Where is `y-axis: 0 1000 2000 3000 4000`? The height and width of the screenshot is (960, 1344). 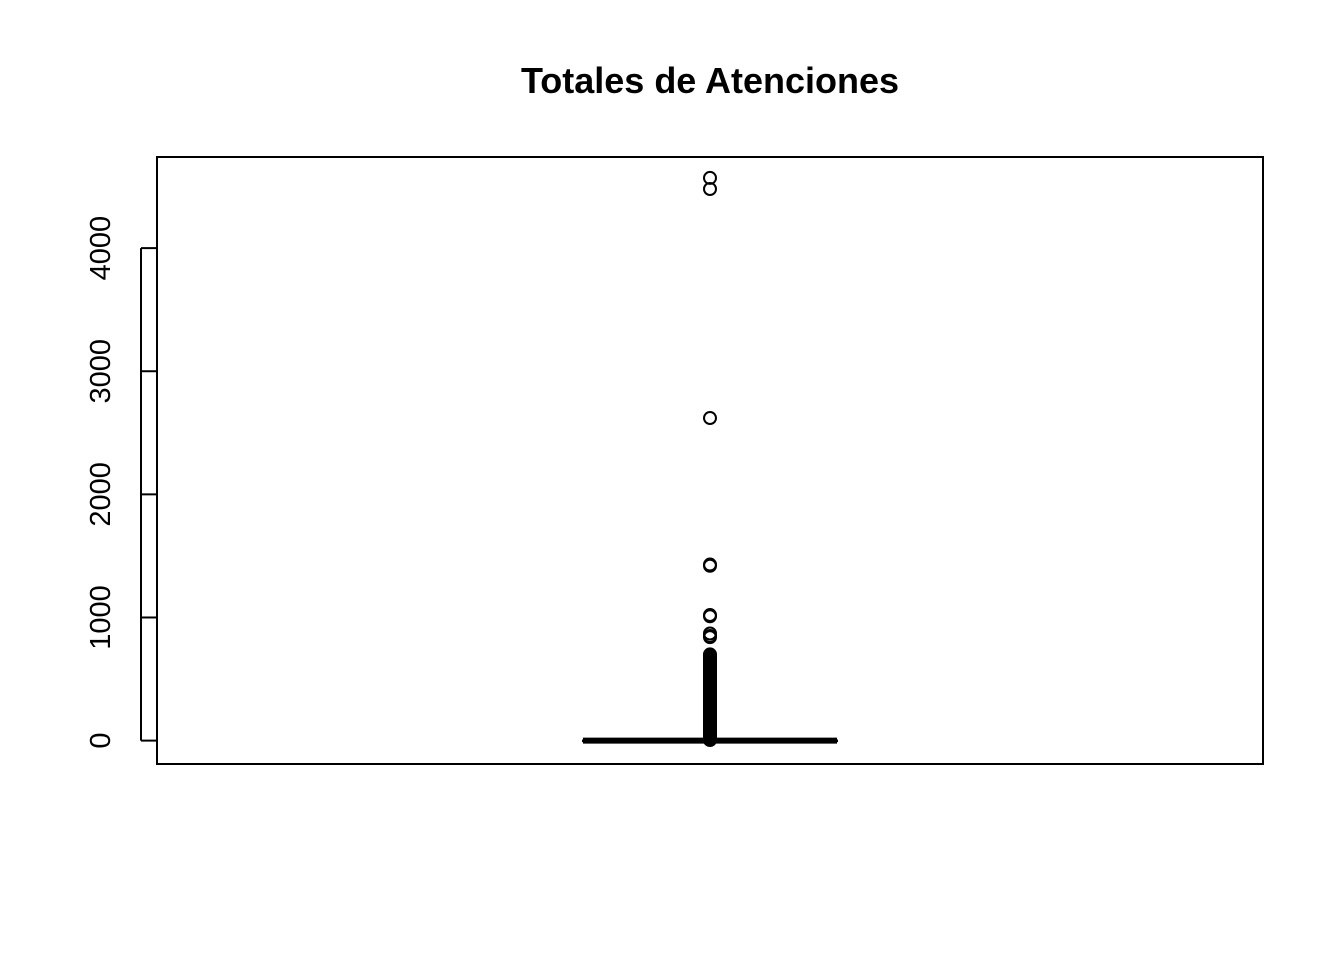 y-axis: 0 1000 2000 3000 4000 is located at coordinates (121, 482).